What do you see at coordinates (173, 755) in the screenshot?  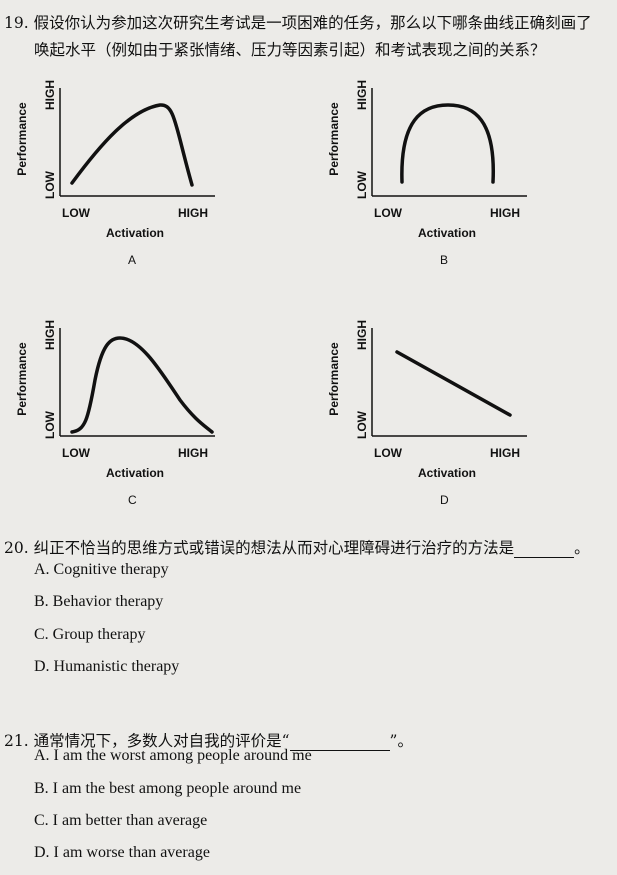 I see `q21-option-a: A. I am the worst among people around me` at bounding box center [173, 755].